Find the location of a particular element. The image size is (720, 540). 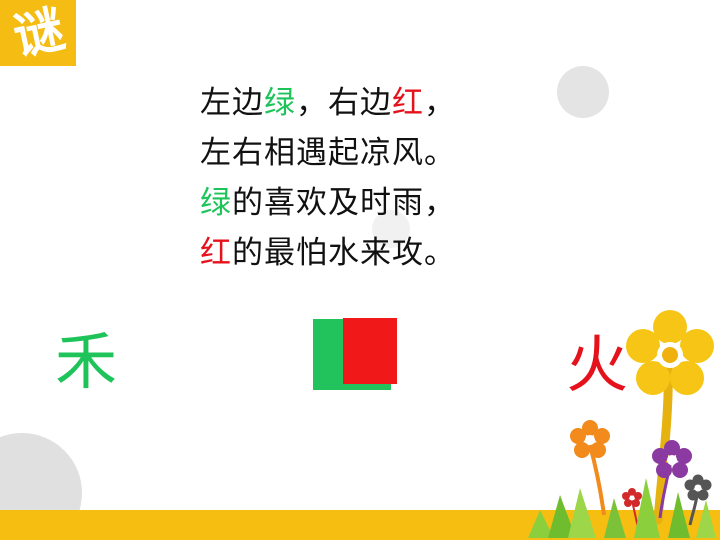

bottom-band is located at coordinates (360, 525).